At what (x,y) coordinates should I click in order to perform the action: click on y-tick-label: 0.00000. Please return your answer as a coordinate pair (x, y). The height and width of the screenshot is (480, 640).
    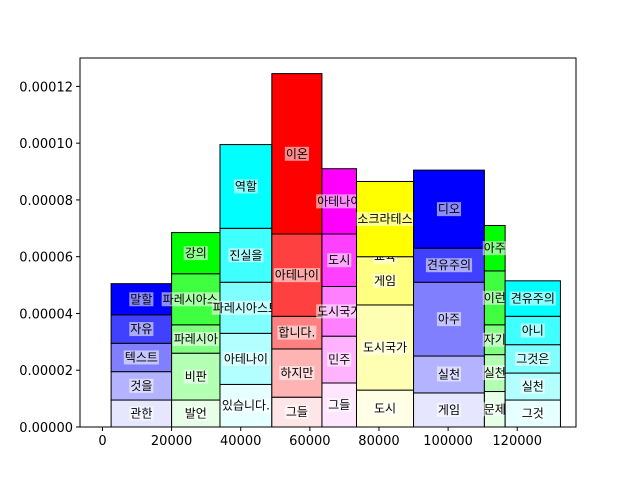
    Looking at the image, I should click on (46, 428).